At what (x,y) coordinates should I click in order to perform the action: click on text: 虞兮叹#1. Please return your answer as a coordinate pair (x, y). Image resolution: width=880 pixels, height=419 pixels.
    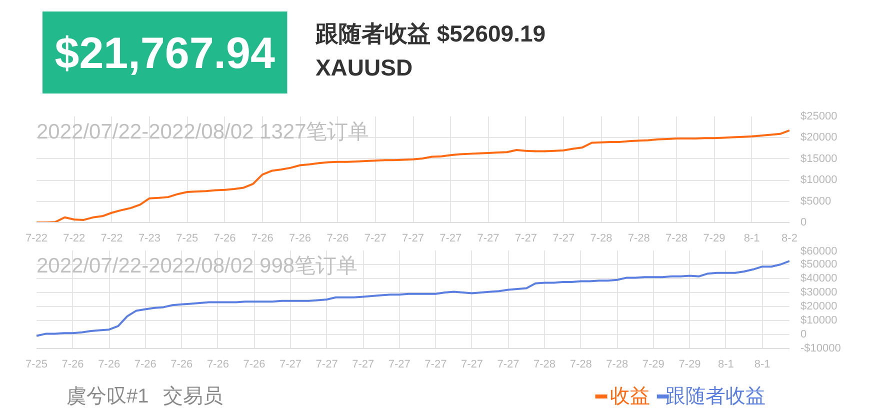
    Looking at the image, I should click on (107, 397).